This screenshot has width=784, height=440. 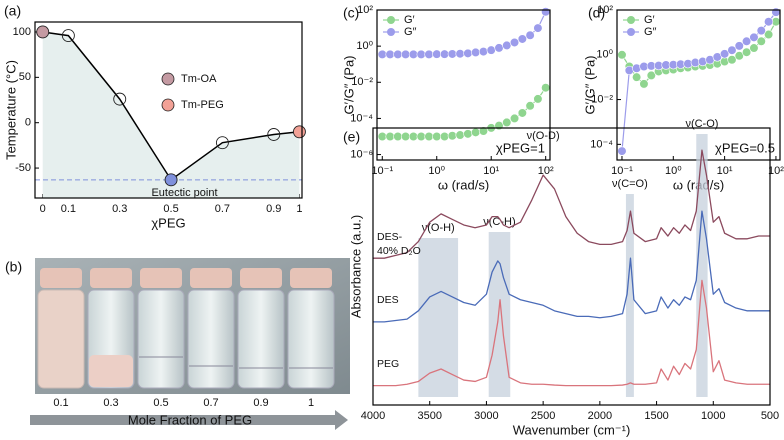 What do you see at coordinates (650, 32) in the screenshot?
I see `legend-label: G″` at bounding box center [650, 32].